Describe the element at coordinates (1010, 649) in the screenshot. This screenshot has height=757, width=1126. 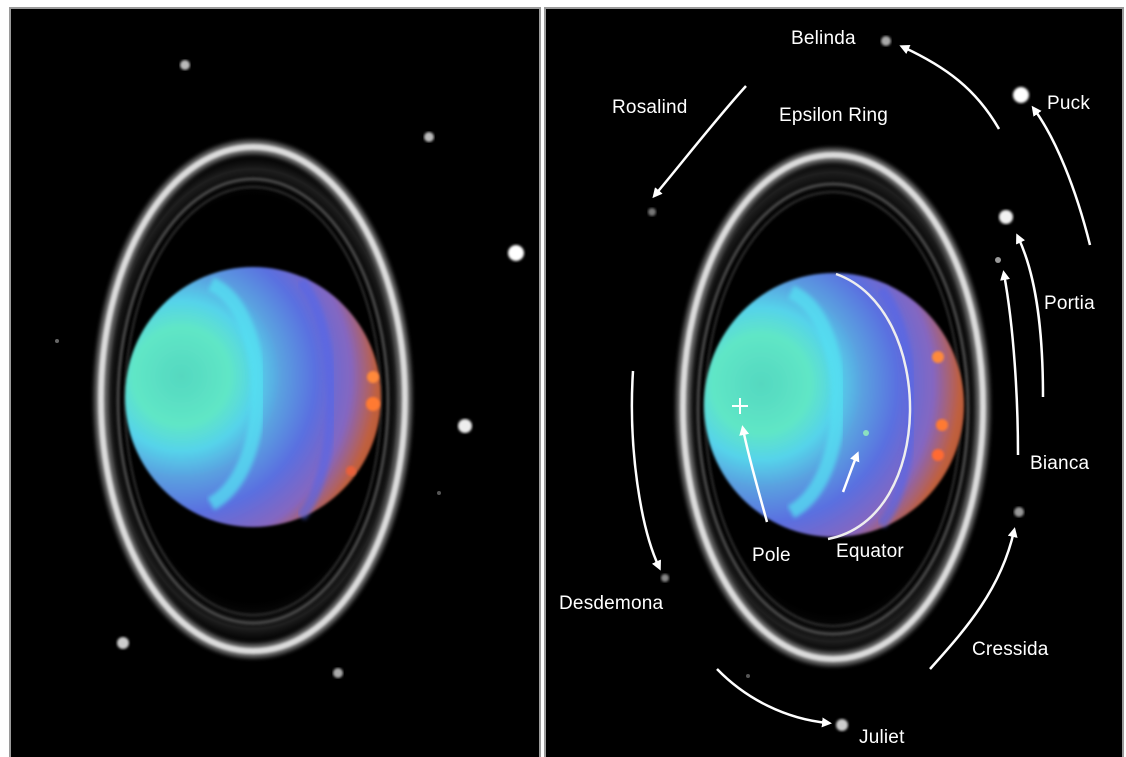
I see `label-cressida: Cressida` at that location.